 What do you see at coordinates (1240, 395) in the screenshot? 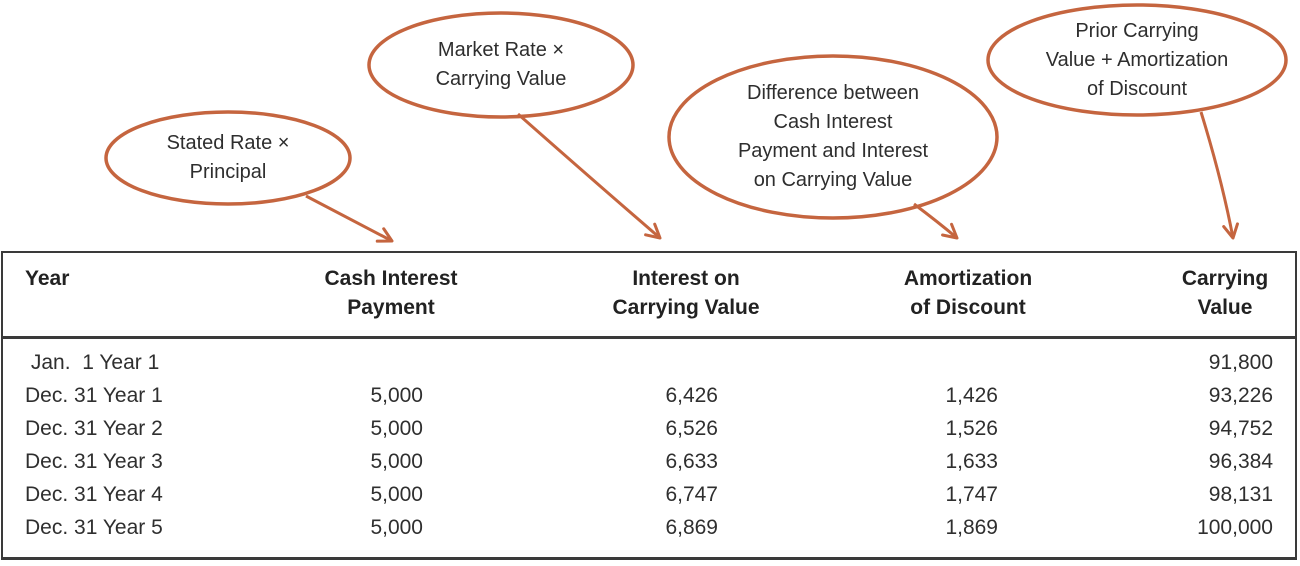
I see `cell-carrying-value: 93,226` at bounding box center [1240, 395].